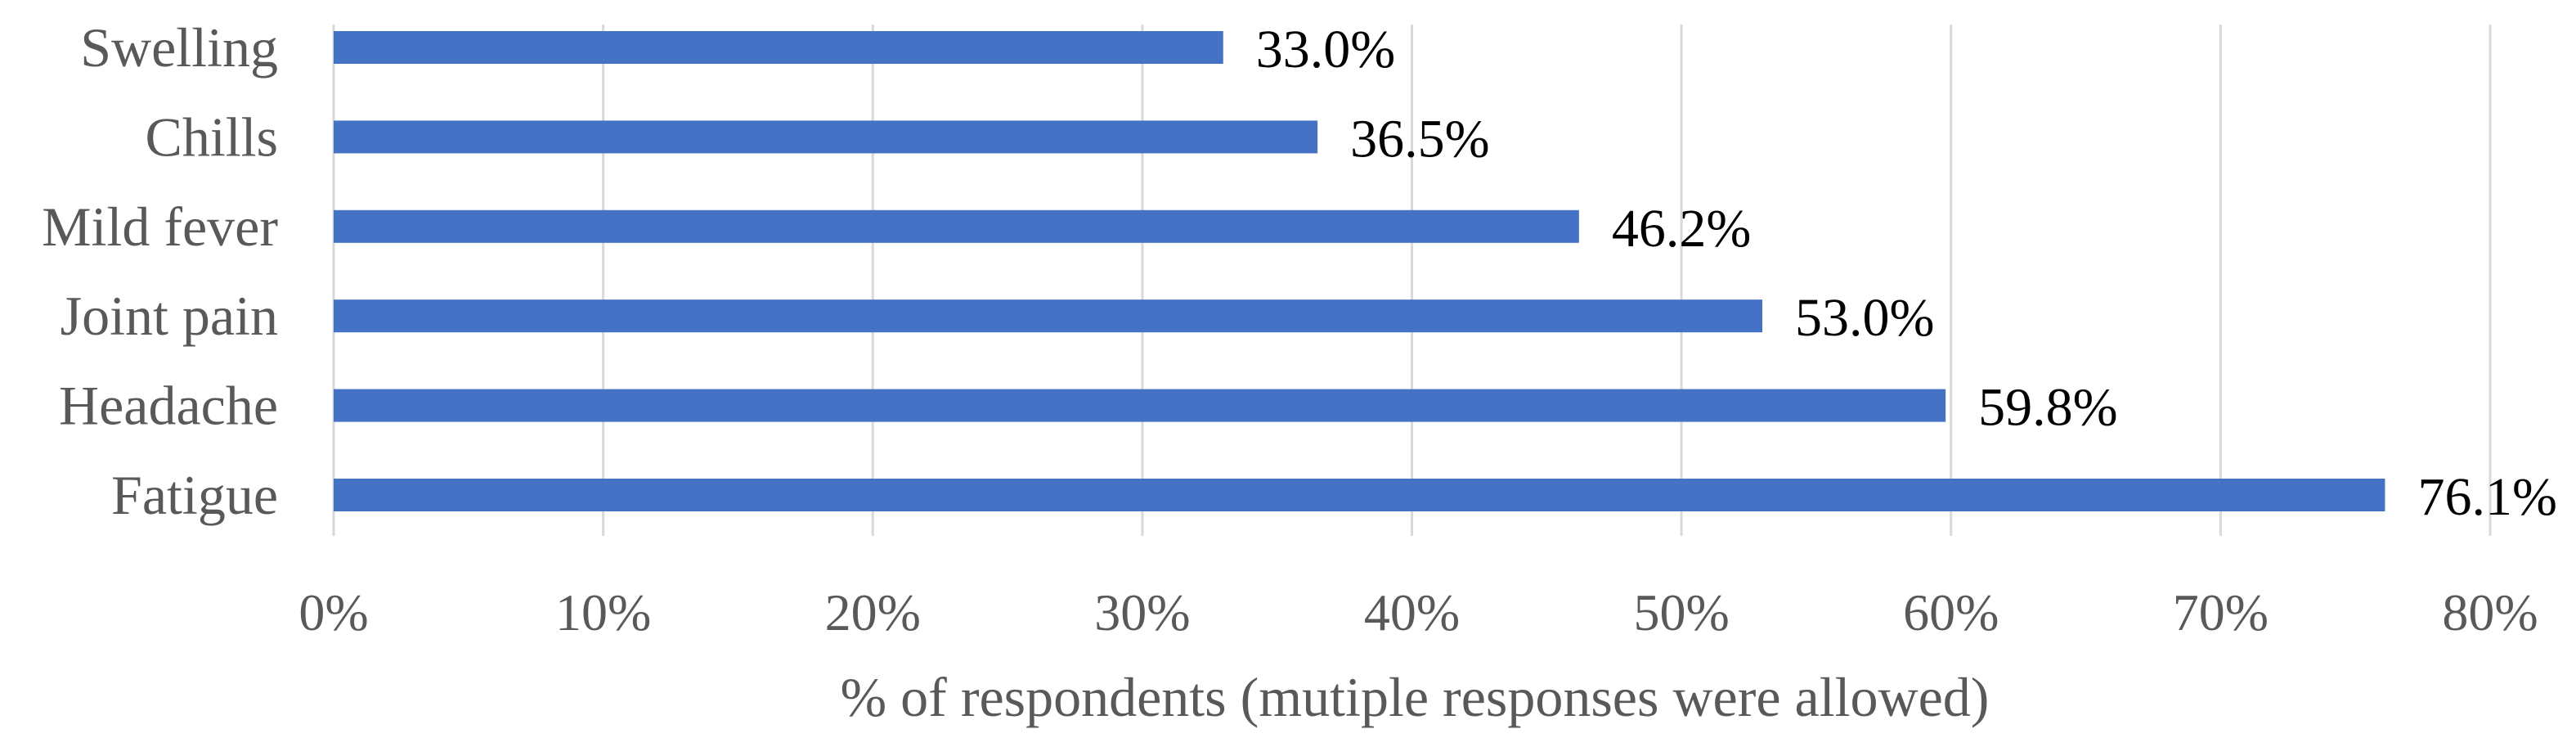  Describe the element at coordinates (2487, 497) in the screenshot. I see `data-label: 76.1%` at that location.